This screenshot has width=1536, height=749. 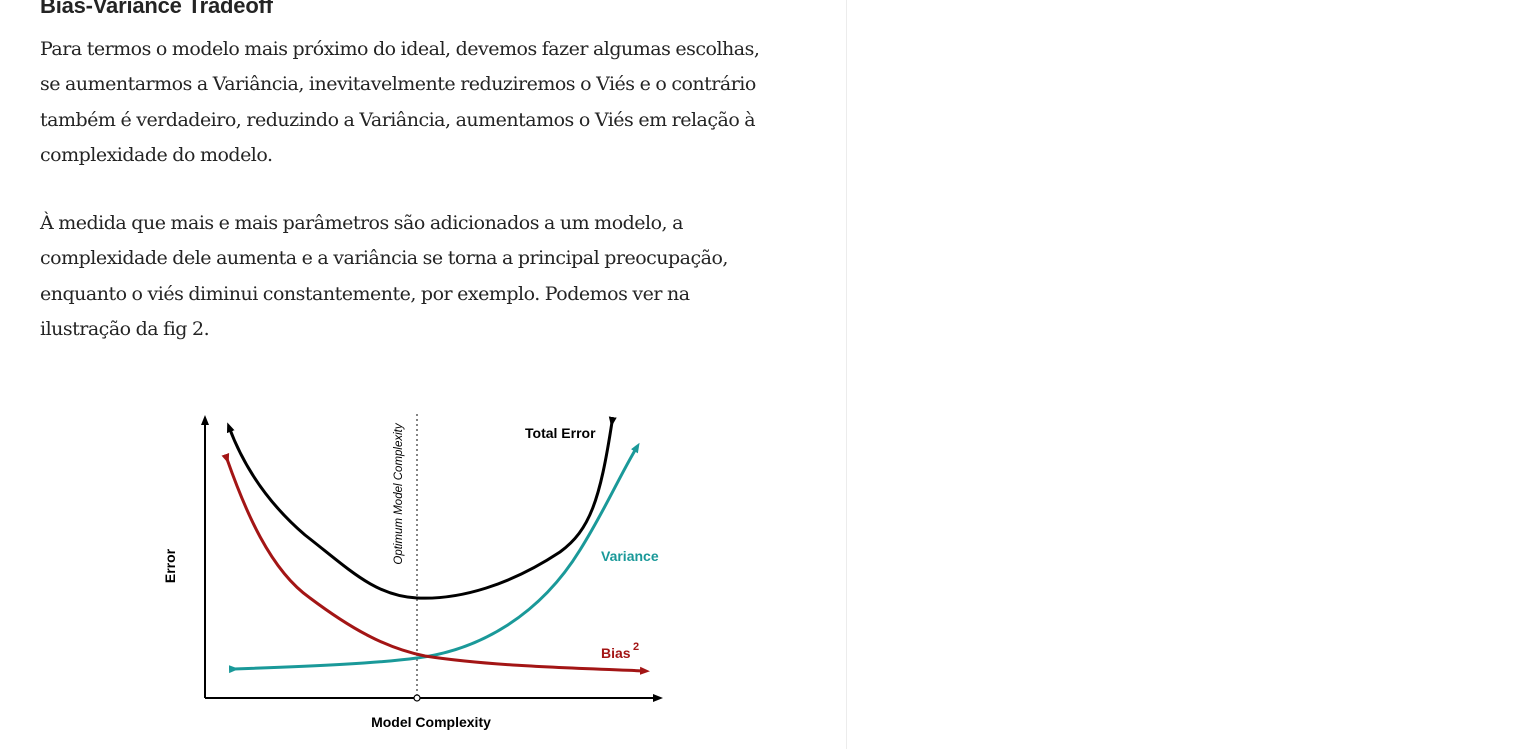 I want to click on optimum-marker, so click(x=417, y=698).